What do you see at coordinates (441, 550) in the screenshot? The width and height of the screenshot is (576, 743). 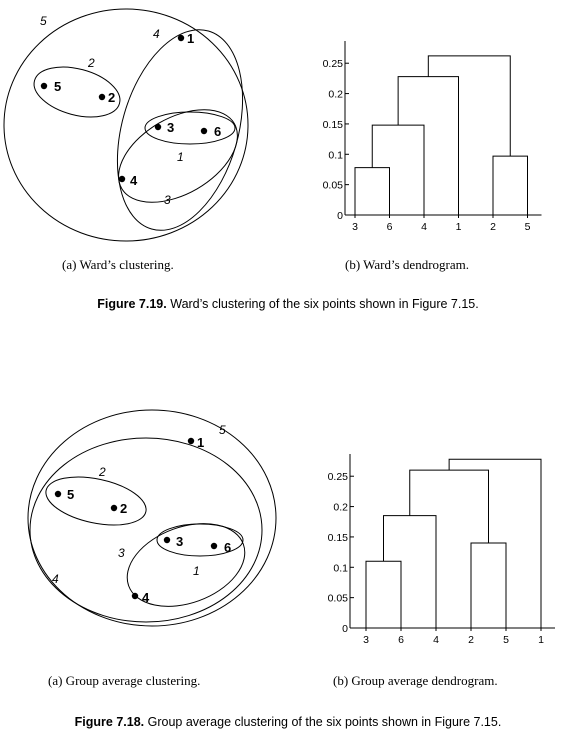 I see `group-average-dendrogram: 0 0.05 0.1 0.15 0.2 0.25 3 6 4 2 5 1` at bounding box center [441, 550].